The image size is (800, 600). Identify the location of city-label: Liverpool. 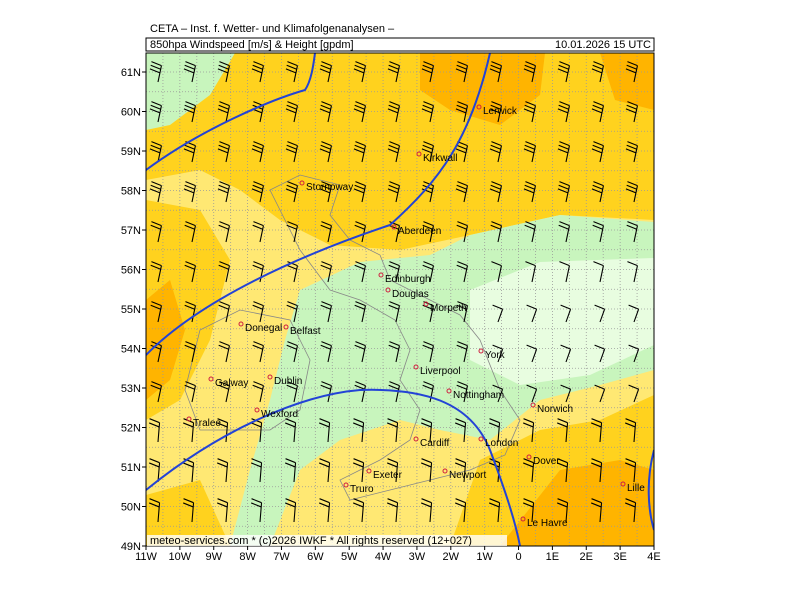
(440, 371).